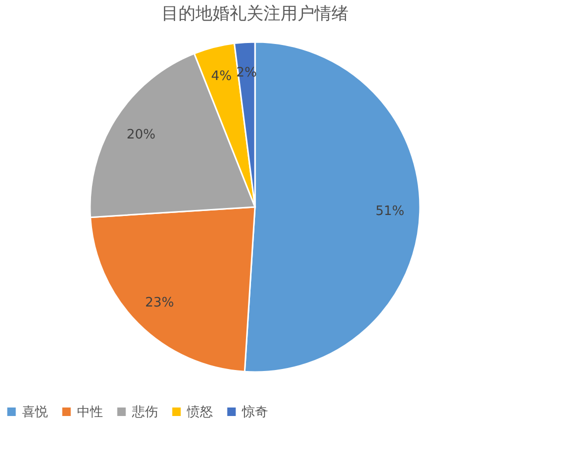 This screenshot has width=563, height=469. Describe the element at coordinates (141, 135) in the screenshot. I see `data-label: 20%` at that location.